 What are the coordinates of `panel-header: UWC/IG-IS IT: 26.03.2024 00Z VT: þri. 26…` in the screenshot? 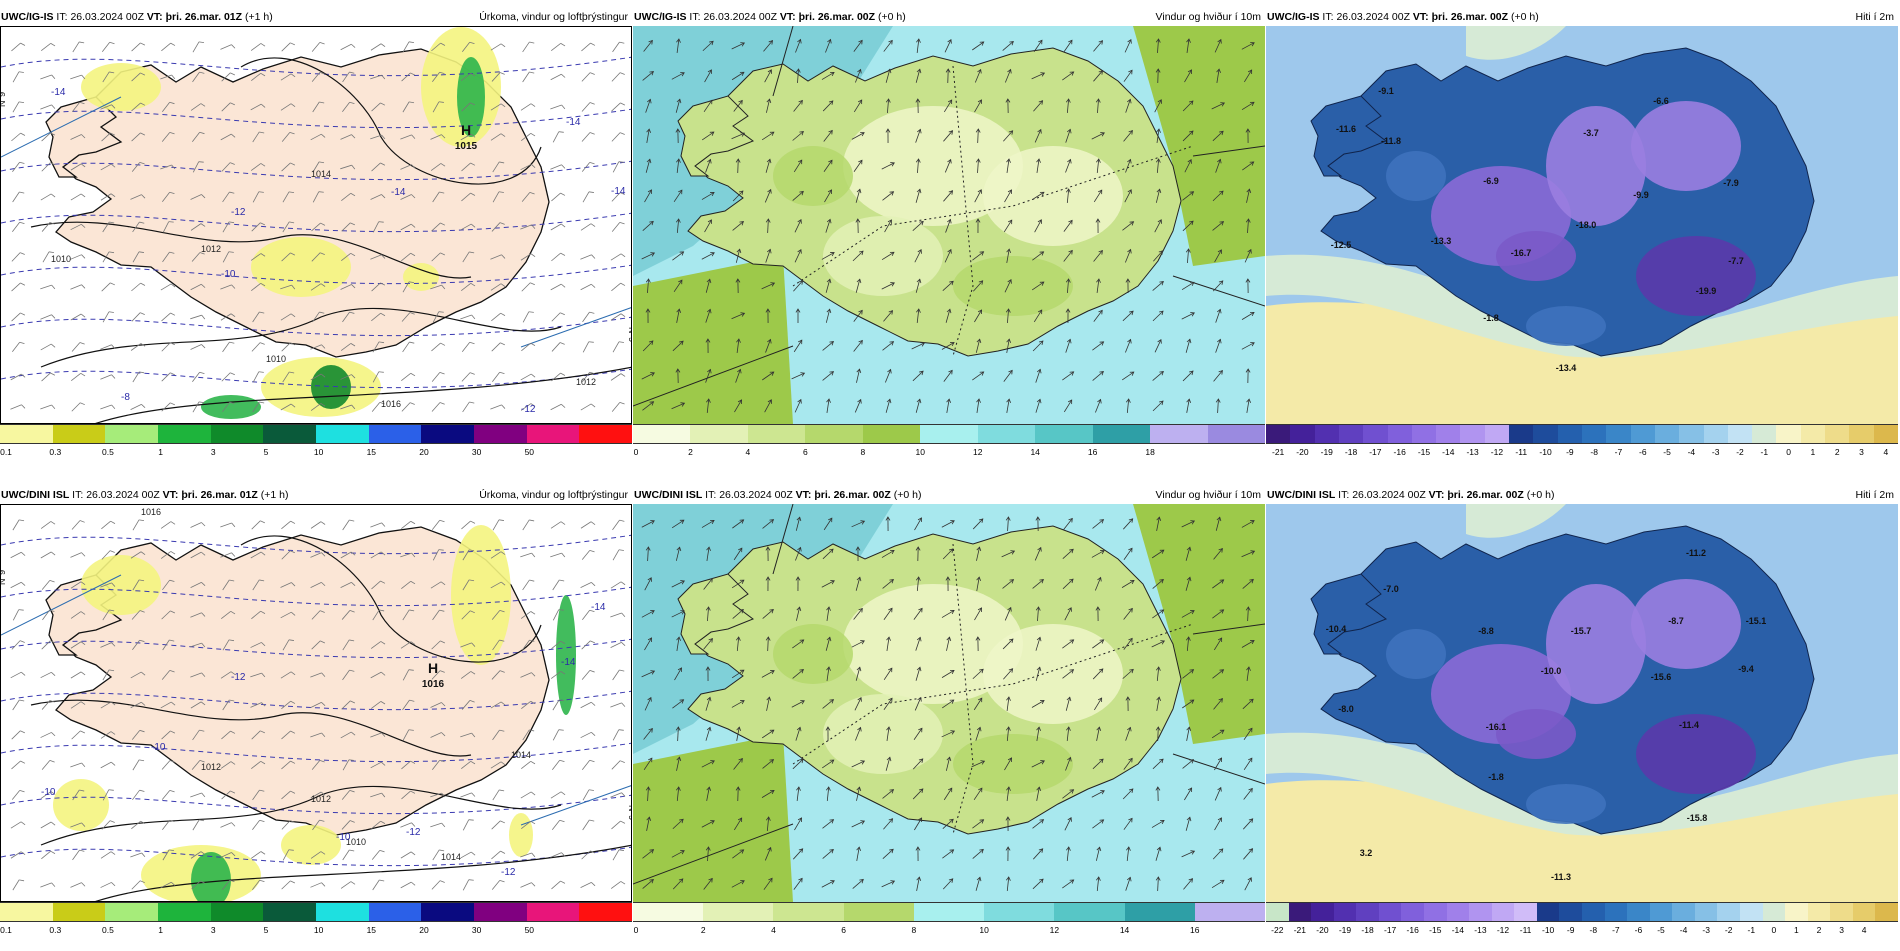 It's located at (316, 17).